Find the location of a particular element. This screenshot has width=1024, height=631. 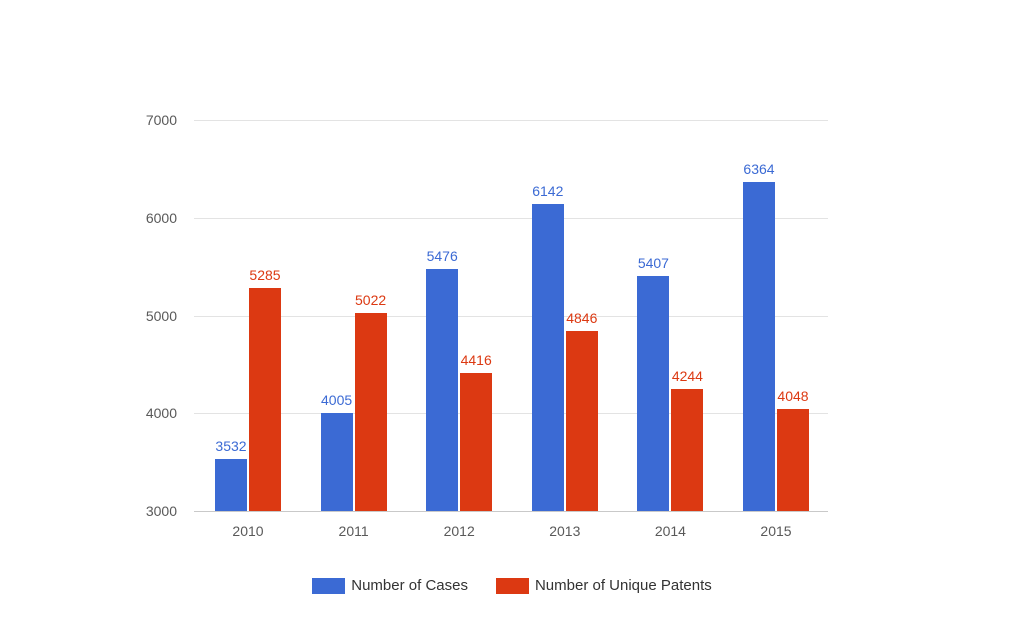

bar-cases-2011 is located at coordinates (336, 461).